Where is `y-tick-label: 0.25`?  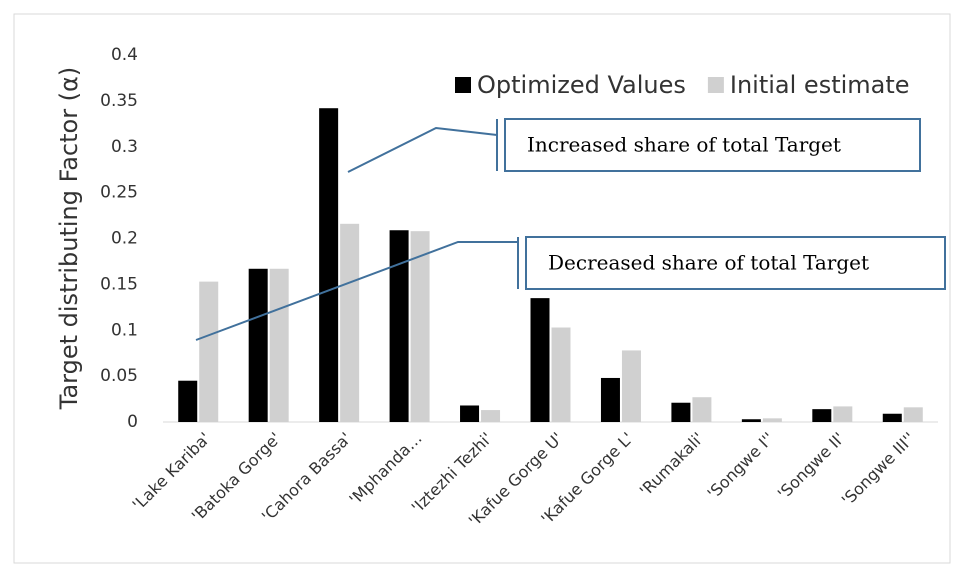
y-tick-label: 0.25 is located at coordinates (119, 193).